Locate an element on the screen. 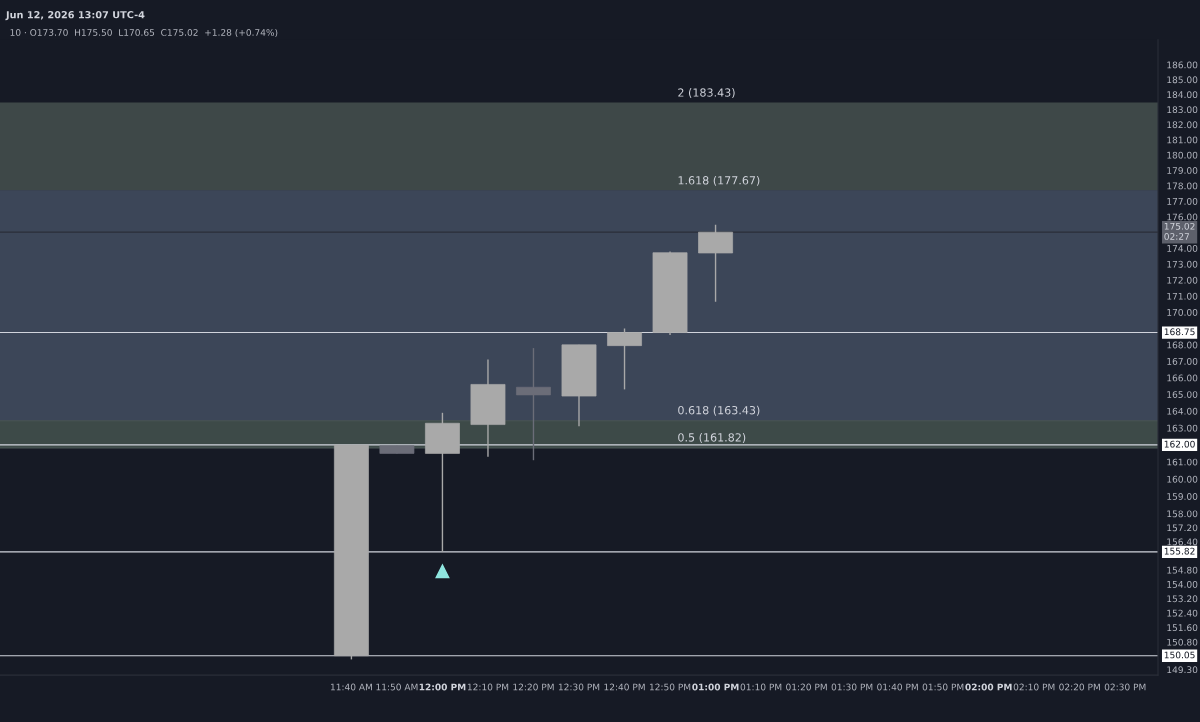  y-tick-label: 163.00 is located at coordinates (1182, 428).